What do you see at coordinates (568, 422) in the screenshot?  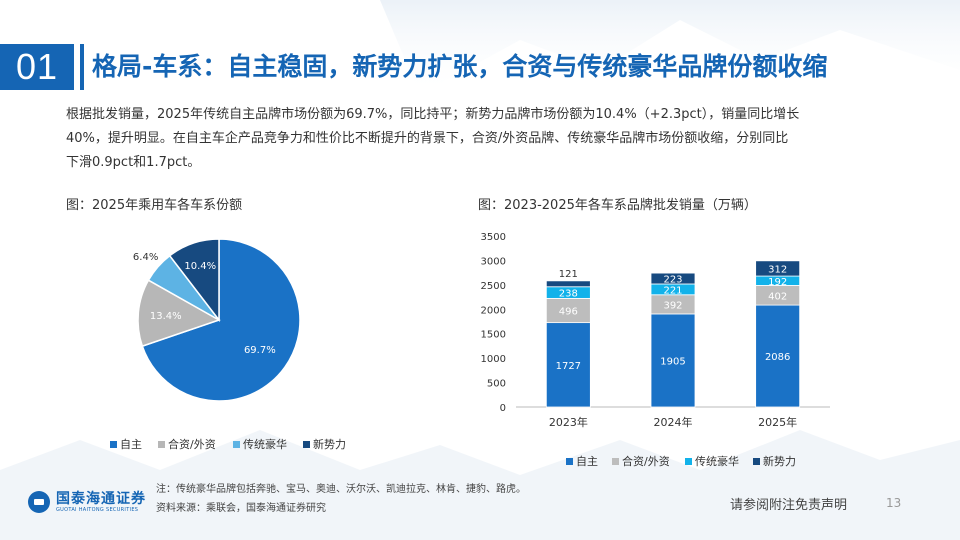 I see `x-tick-label: 2023年` at bounding box center [568, 422].